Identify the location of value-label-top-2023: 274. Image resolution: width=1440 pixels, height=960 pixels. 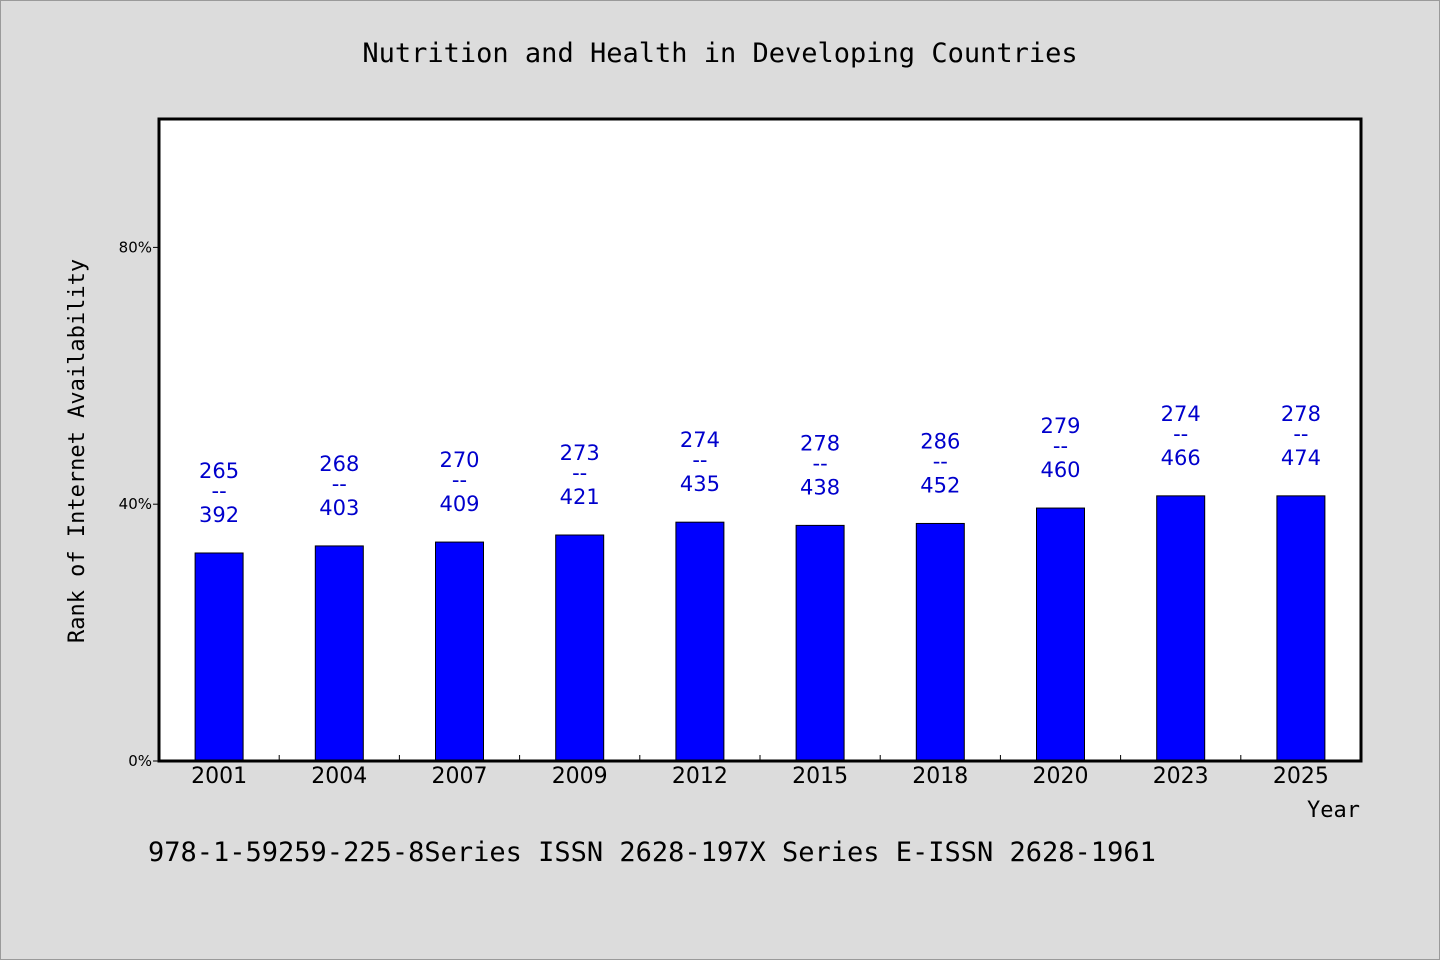
(1181, 414).